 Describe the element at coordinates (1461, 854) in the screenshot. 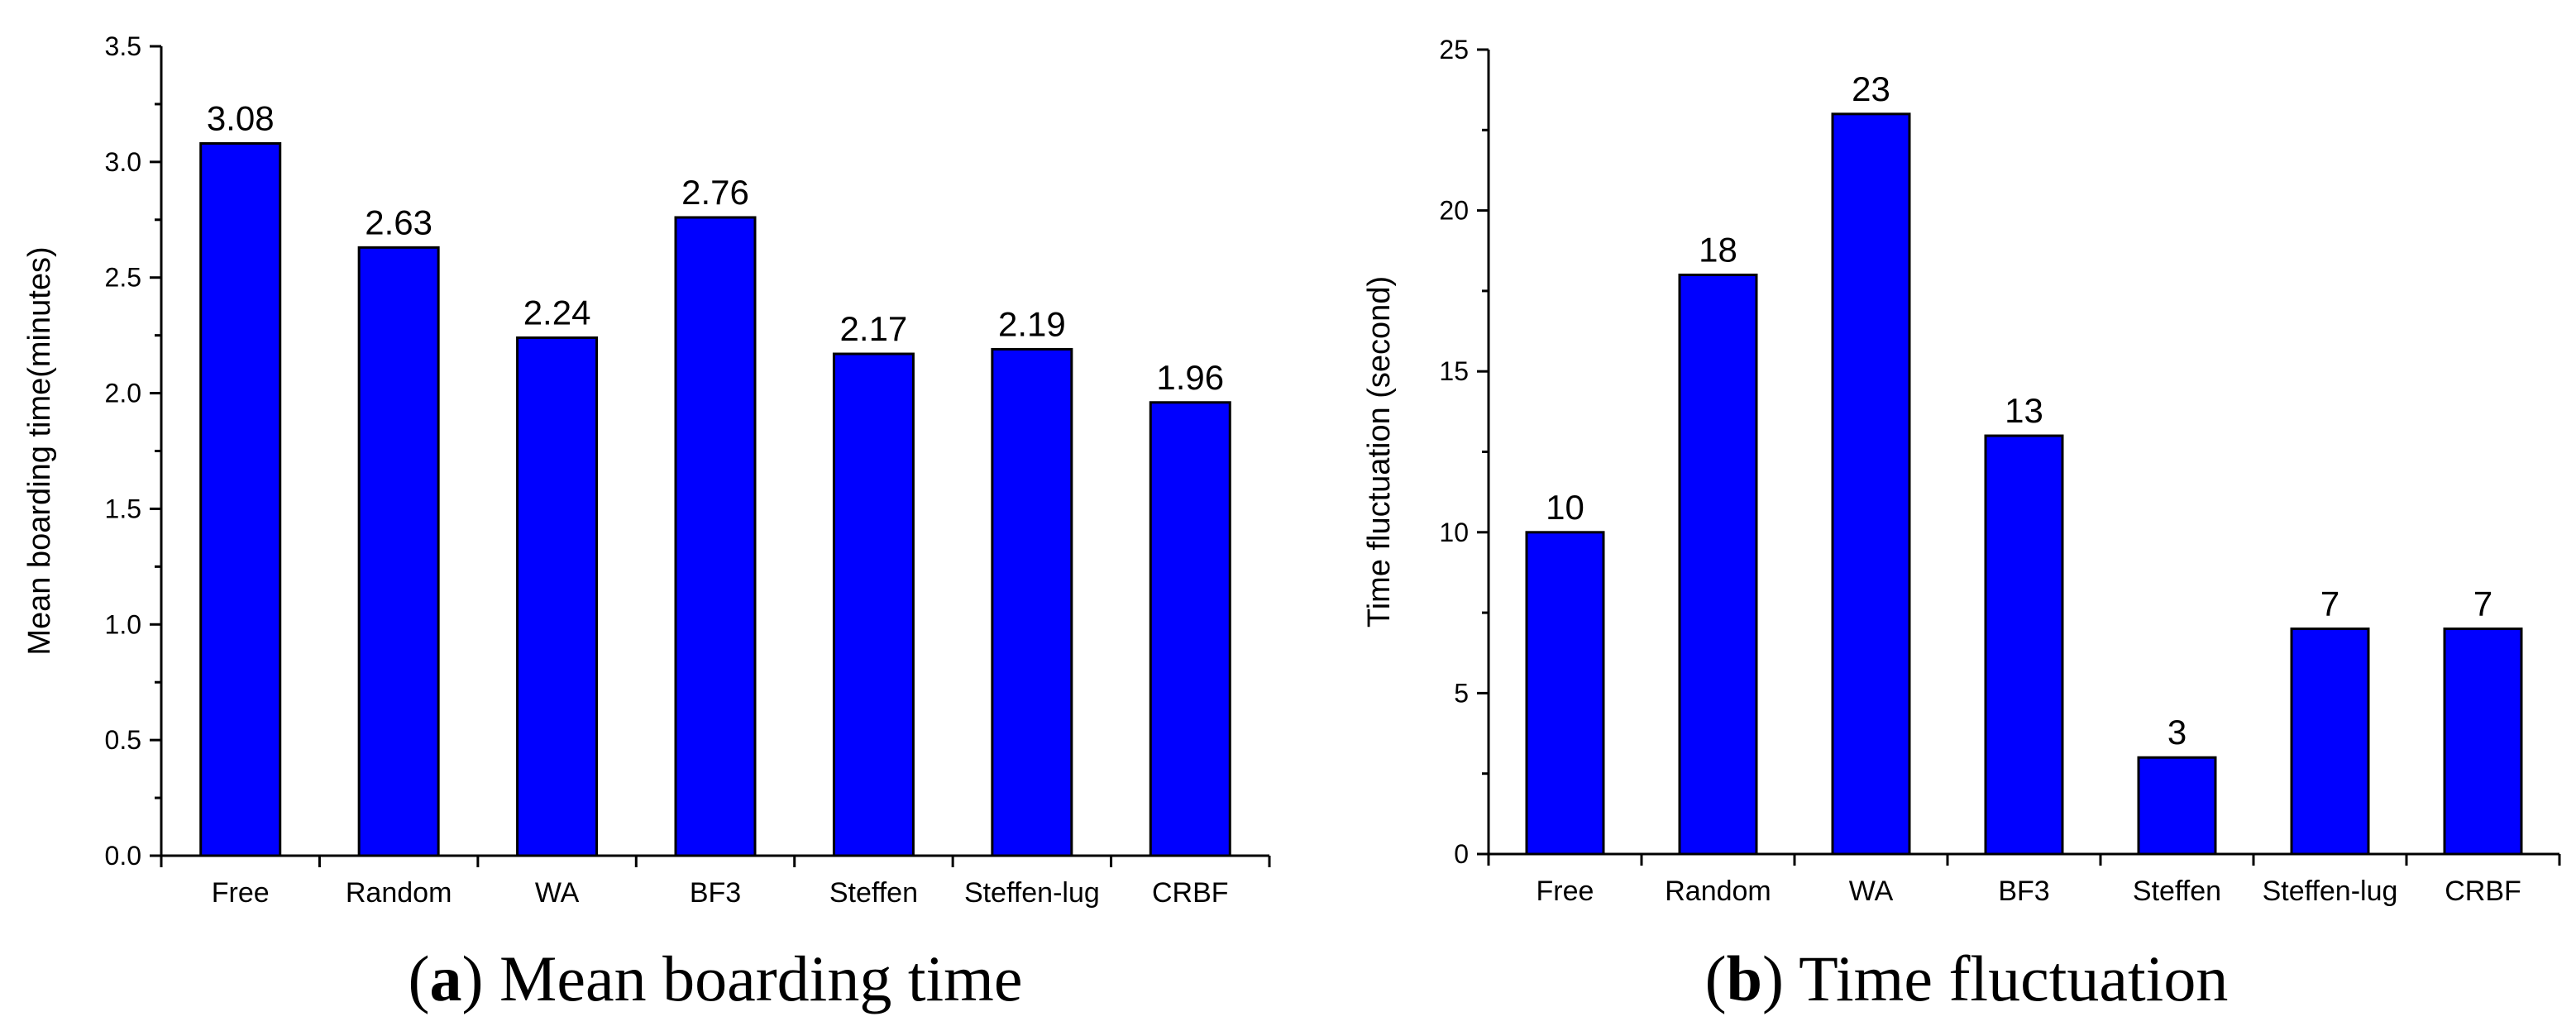

I see `chart-b-ytick-label: 0` at that location.